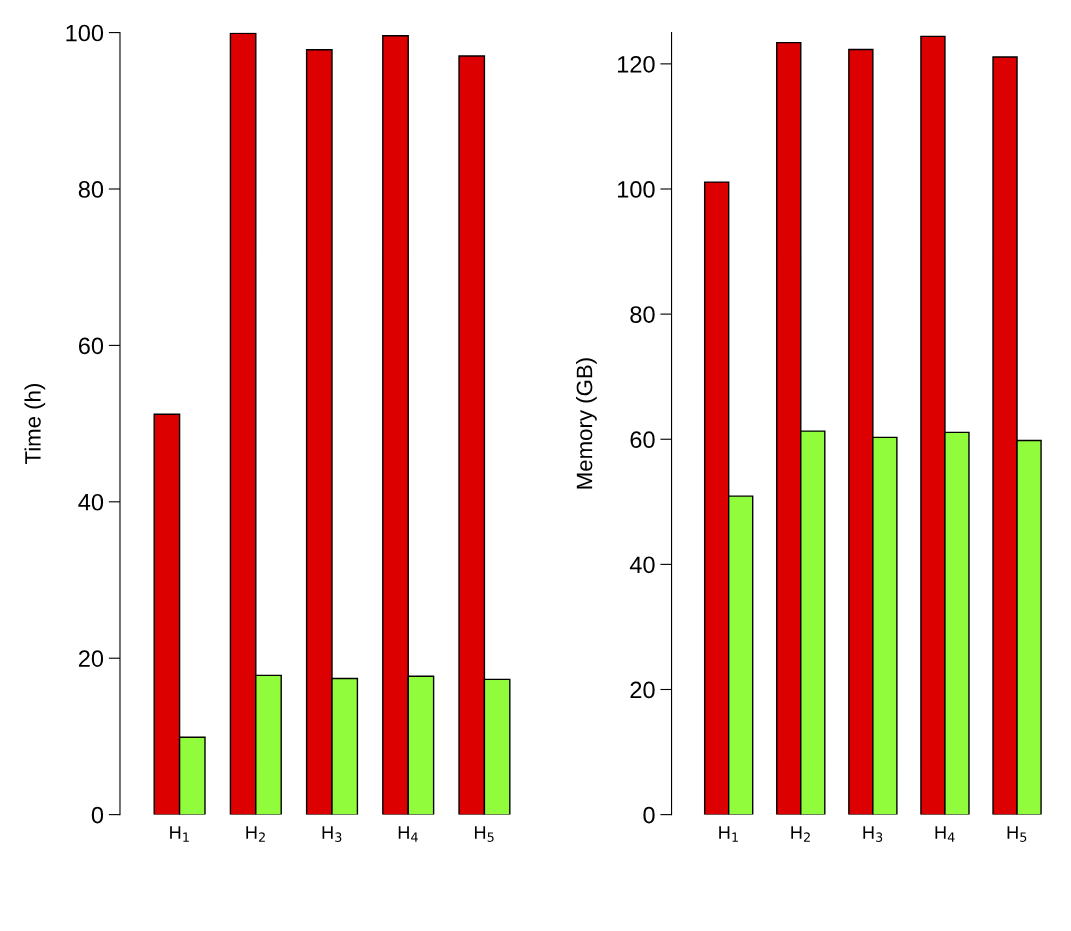 Image resolution: width=1071 pixels, height=931 pixels. What do you see at coordinates (35, 424) in the screenshot?
I see `y-axis-title: Time (h)` at bounding box center [35, 424].